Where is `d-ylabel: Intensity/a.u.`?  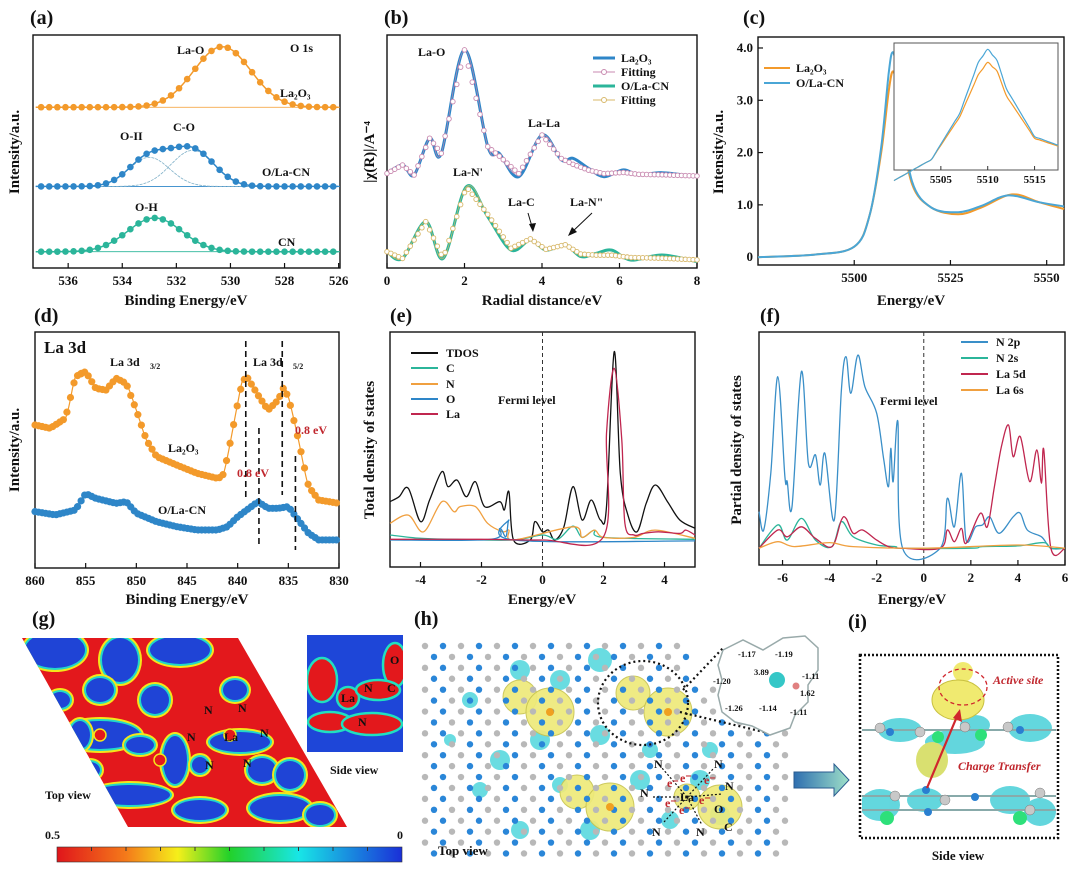 d-ylabel: Intensity/a.u. is located at coordinates (15, 450).